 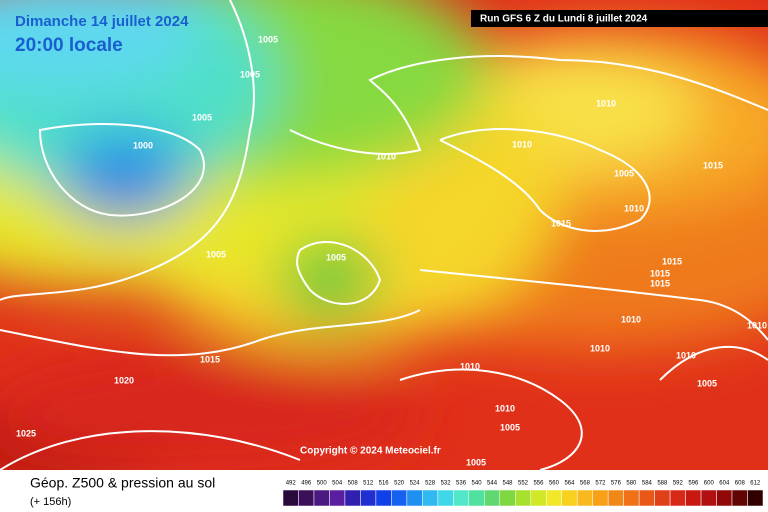 What do you see at coordinates (724, 484) in the screenshot?
I see `scale-label: 604` at bounding box center [724, 484].